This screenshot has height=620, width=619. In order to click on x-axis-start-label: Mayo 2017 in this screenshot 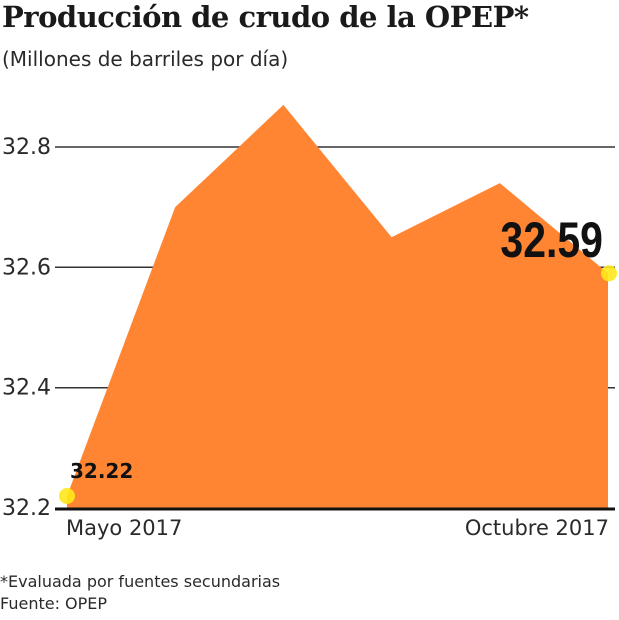, I will do `click(124, 528)`.